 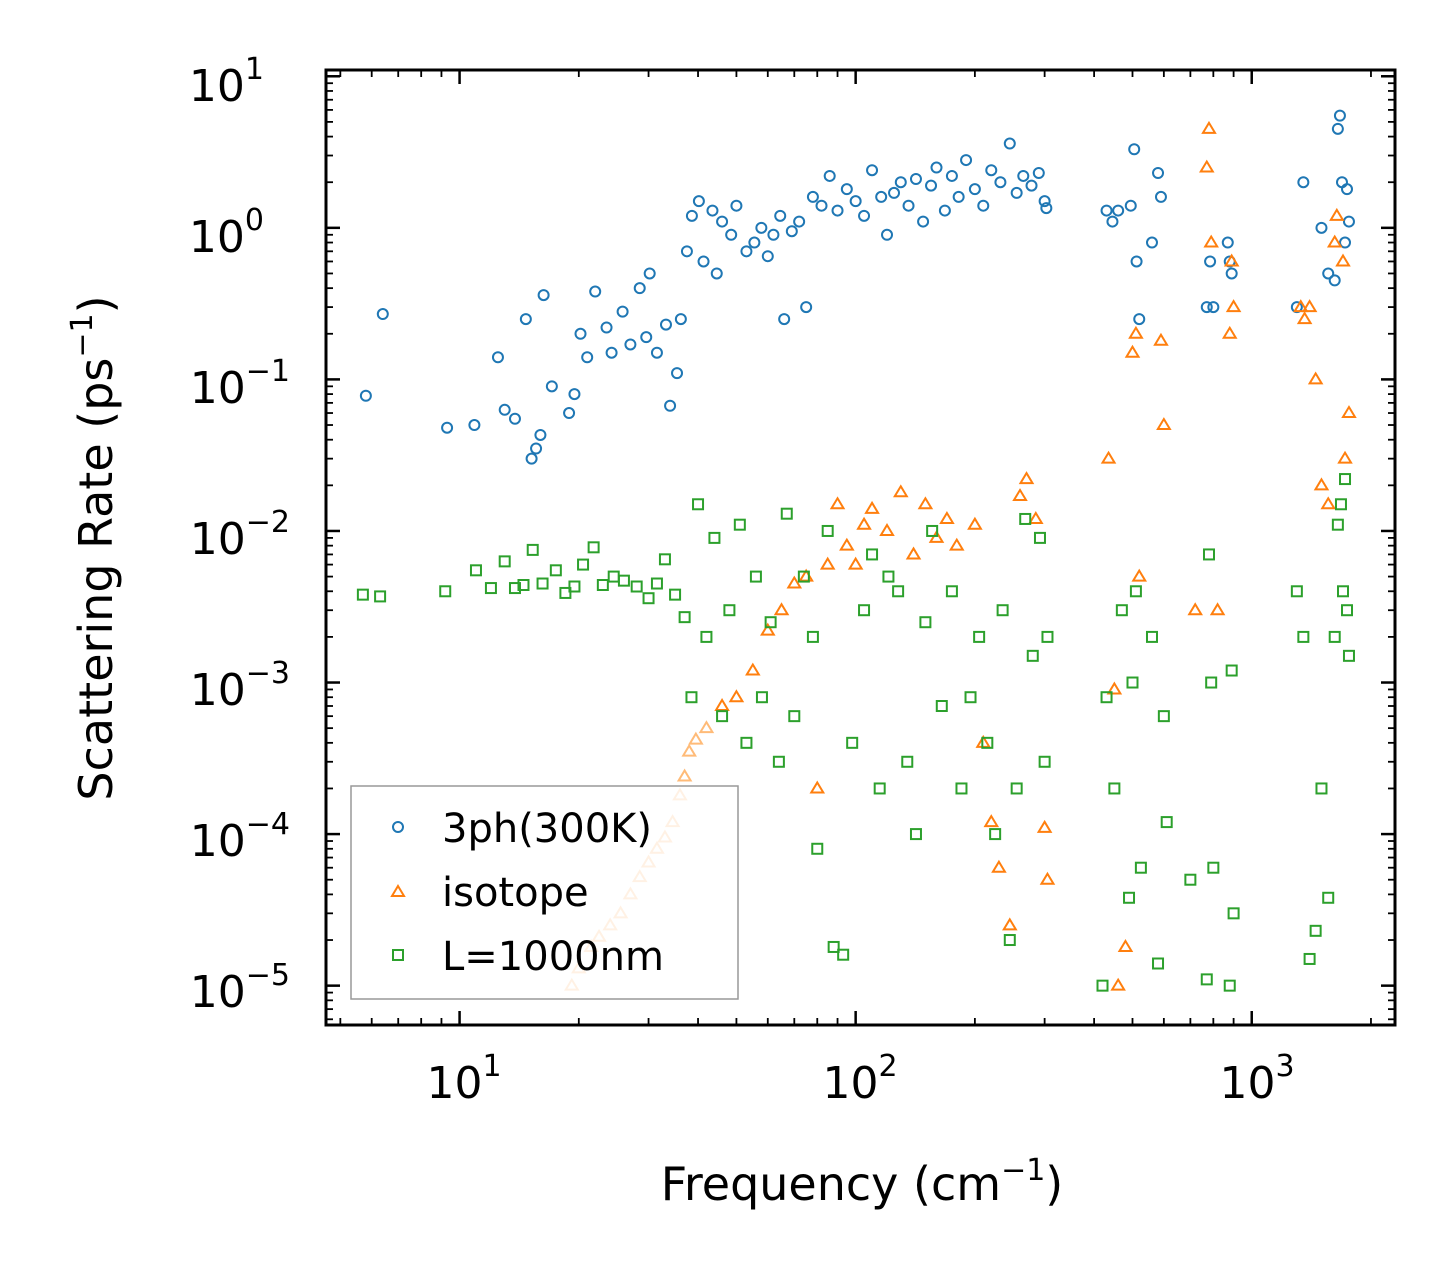 What do you see at coordinates (862, 1182) in the screenshot?
I see `x-axis-title: Frequency (cm−1)` at bounding box center [862, 1182].